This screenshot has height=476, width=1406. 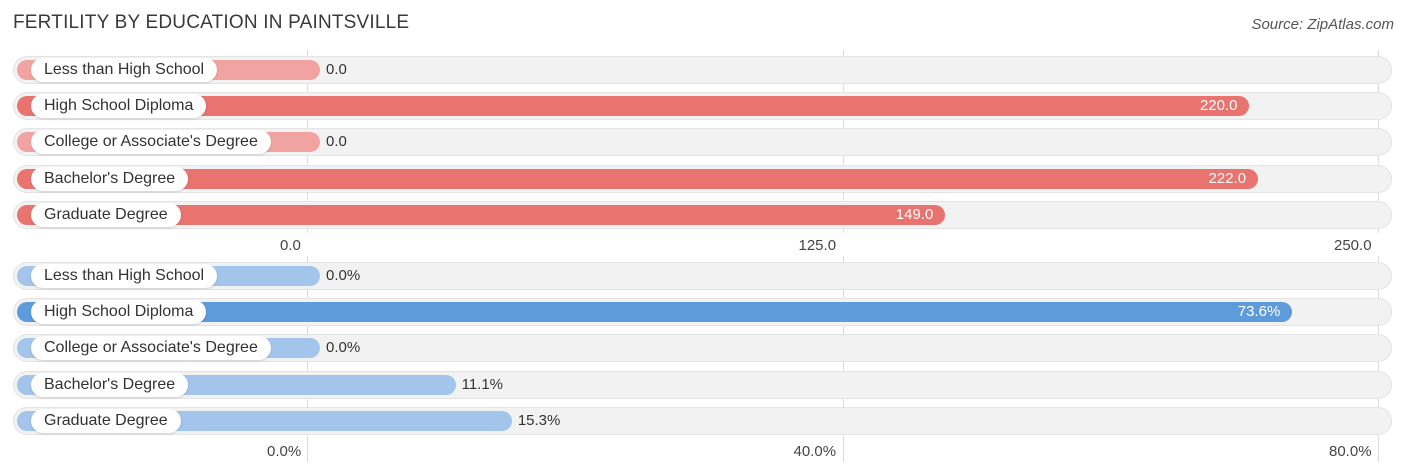 What do you see at coordinates (211, 22) in the screenshot?
I see `chart-title: Fertility by Education in Paintsville` at bounding box center [211, 22].